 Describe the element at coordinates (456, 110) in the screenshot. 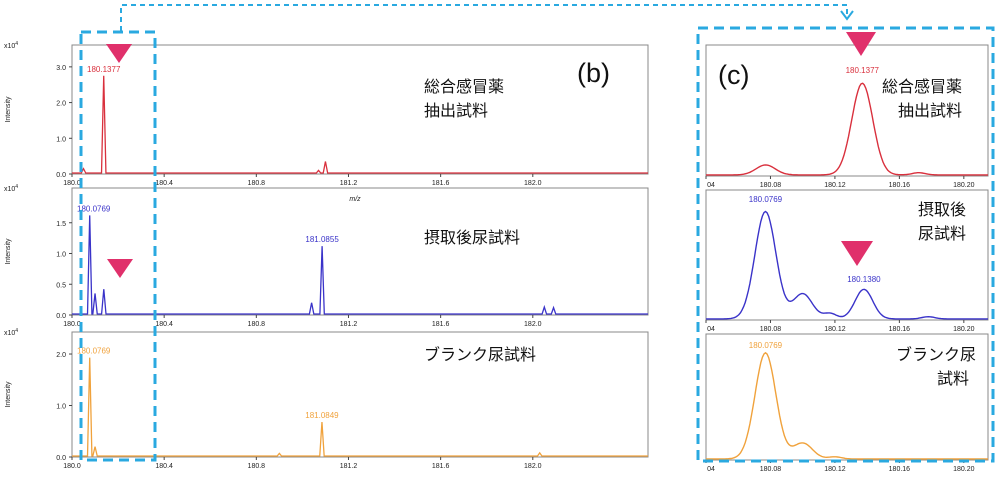

I see `sample-label-drug-line2: 抽出試料` at that location.